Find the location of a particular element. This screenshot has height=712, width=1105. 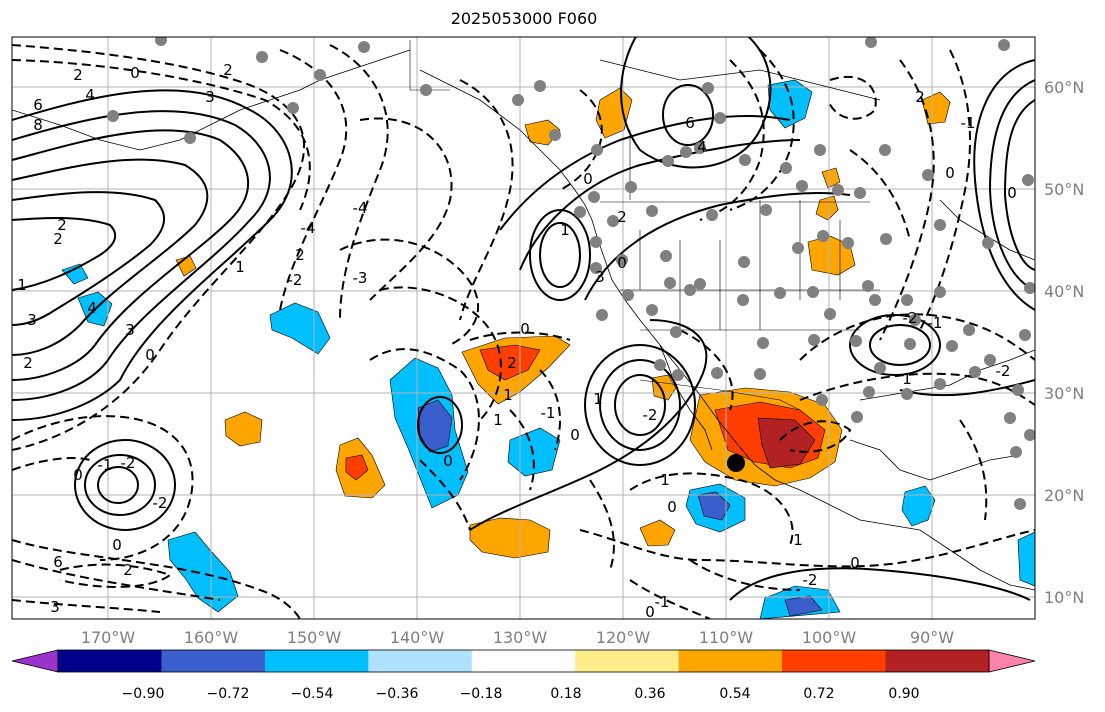

colorbar-tick-label: 0.18 is located at coordinates (565, 694).